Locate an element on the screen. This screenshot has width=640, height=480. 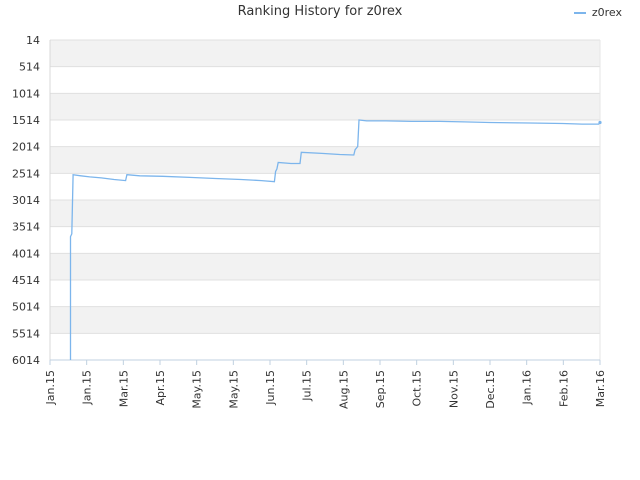
x-tick-label: Jul.15 is located at coordinates (307, 386).